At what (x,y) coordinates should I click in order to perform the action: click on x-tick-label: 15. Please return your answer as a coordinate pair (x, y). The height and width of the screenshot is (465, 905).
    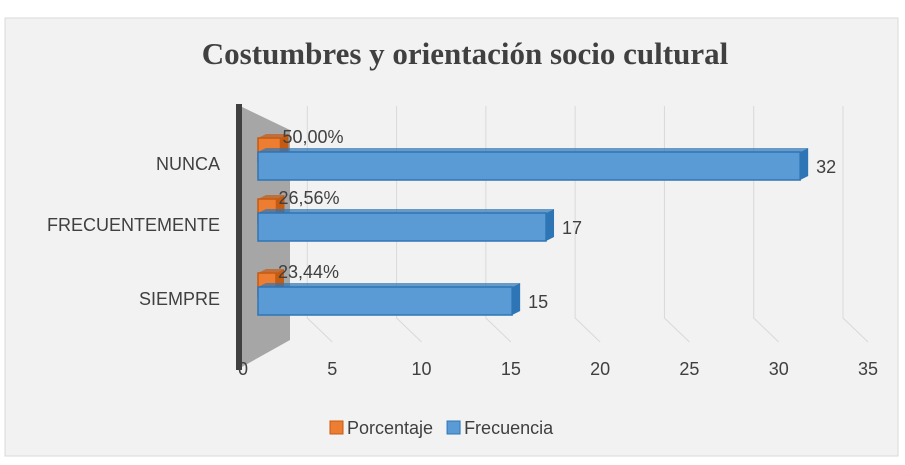
    Looking at the image, I should click on (511, 369).